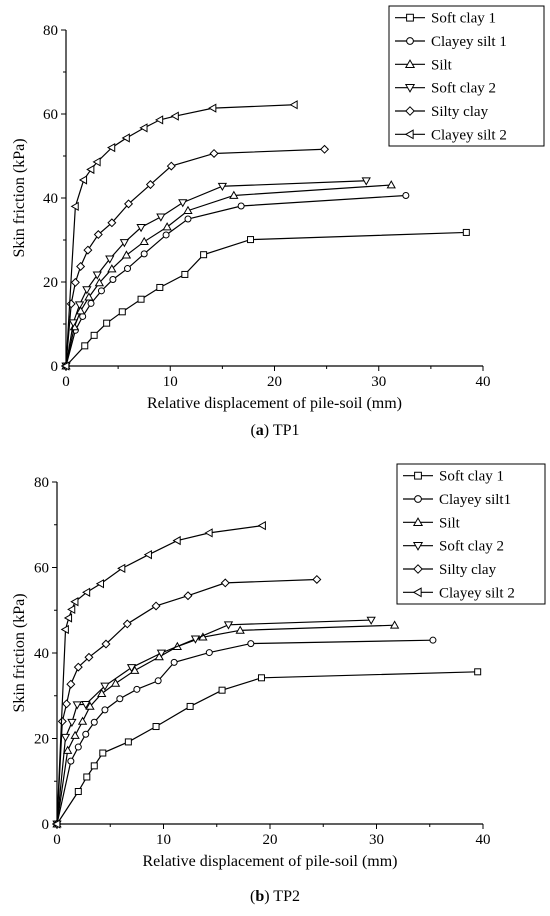  What do you see at coordinates (269, 861) in the screenshot?
I see `chart-b-x-axis-label: Relative displacement of pile-soil (mm)` at bounding box center [269, 861].